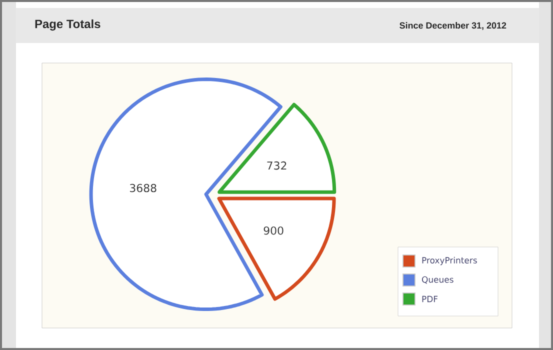 This screenshot has height=350, width=553. Describe the element at coordinates (449, 261) in the screenshot. I see `legend-label: ProxyPrinters` at that location.